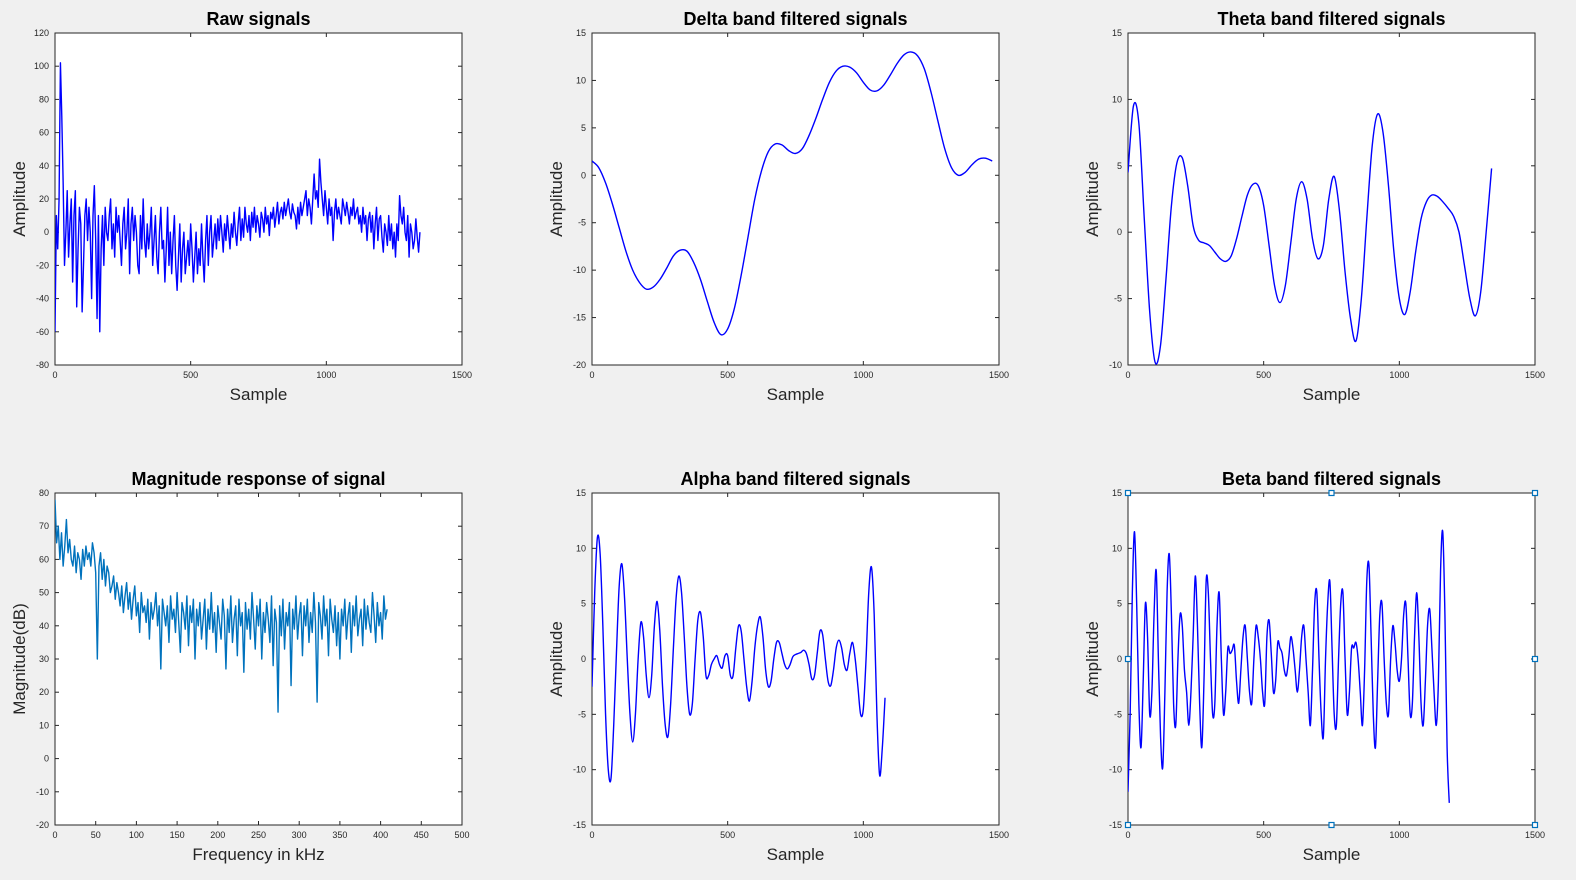  Describe the element at coordinates (380, 835) in the screenshot. I see `x-tick-label: 400` at that location.